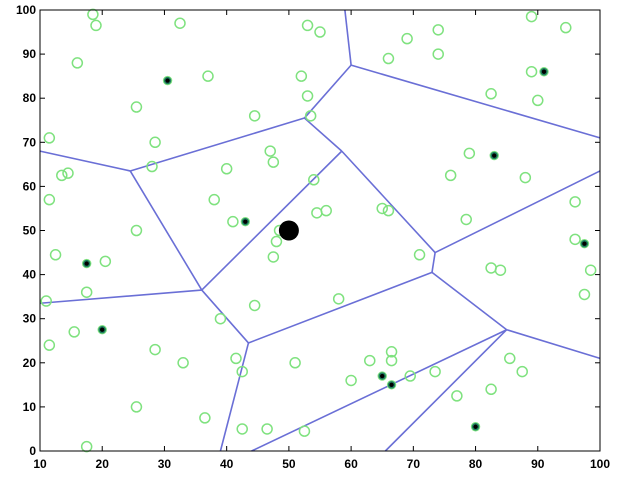  I want to click on x-tick-label: 60, so click(351, 464).